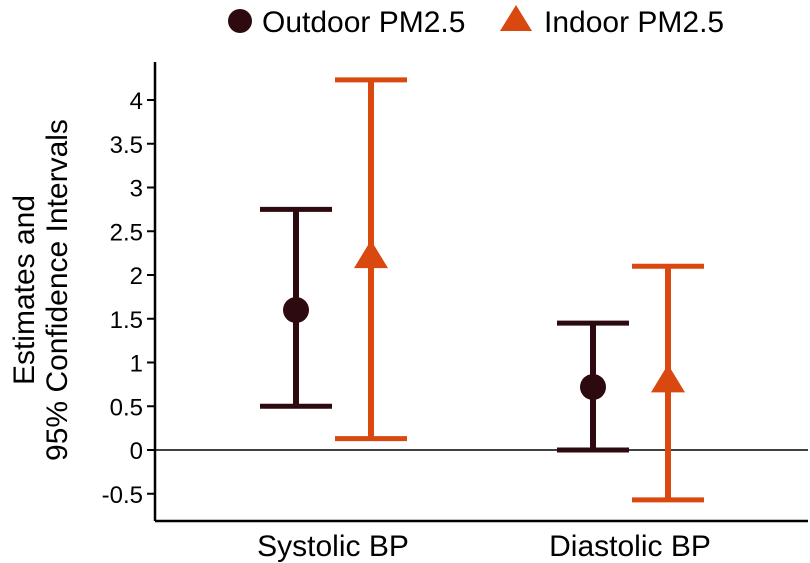 The width and height of the screenshot is (810, 563). Describe the element at coordinates (126, 407) in the screenshot. I see `y-tick-label: 0.5` at that location.